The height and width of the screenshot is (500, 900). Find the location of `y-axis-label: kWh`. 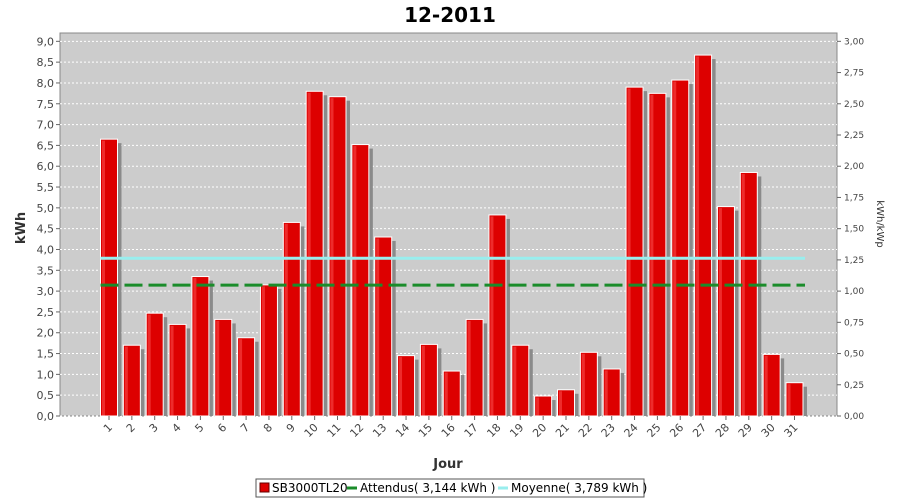

y-axis-label: kWh is located at coordinates (21, 228).